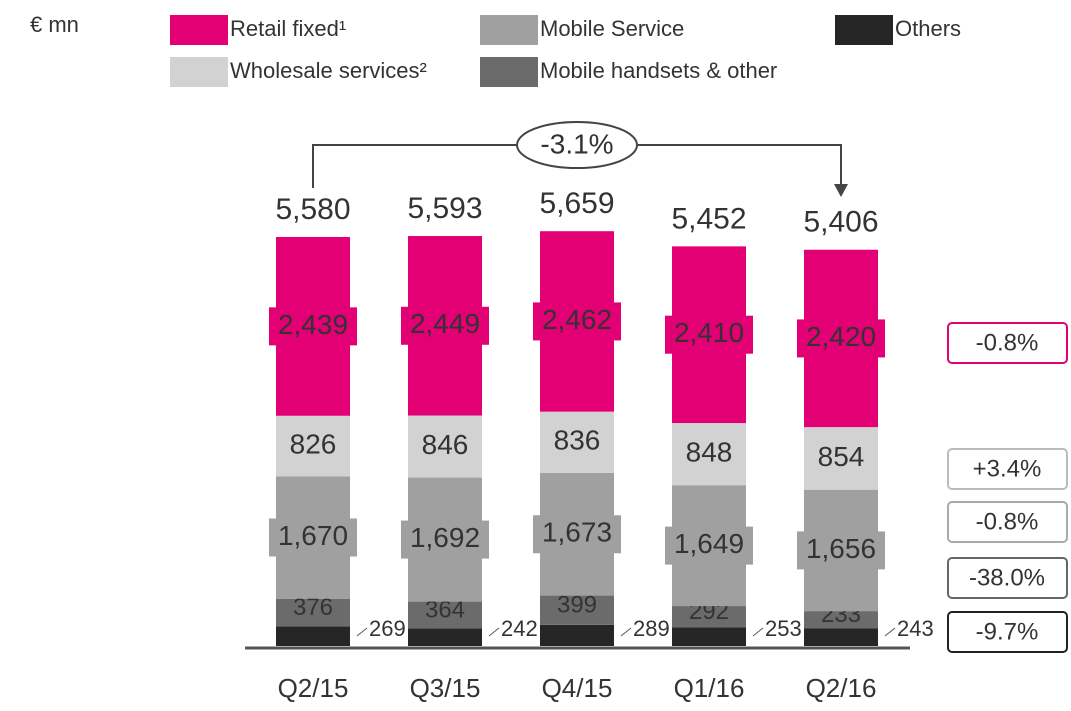 This screenshot has width=1071, height=711. I want to click on overall-change: -3.1%, so click(576, 143).